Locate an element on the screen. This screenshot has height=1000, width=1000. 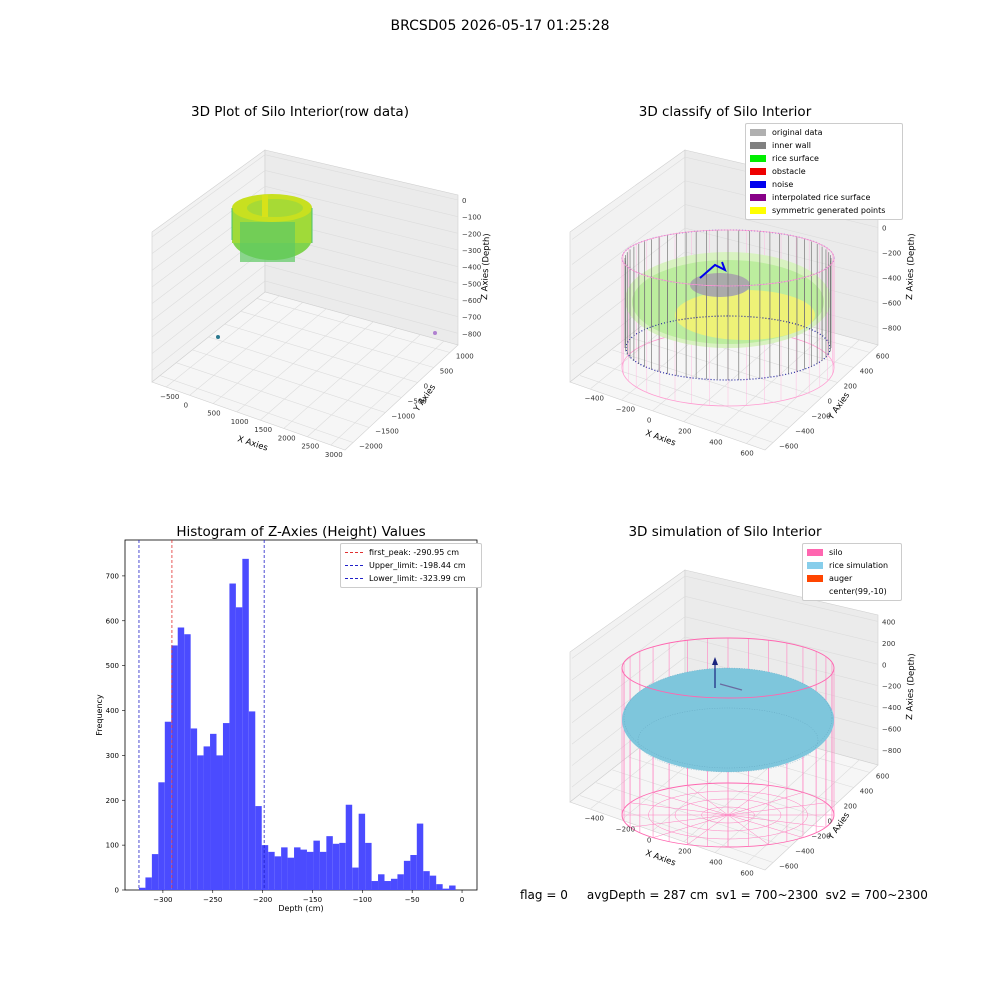
plot4-ytick: 0 is located at coordinates (830, 822).